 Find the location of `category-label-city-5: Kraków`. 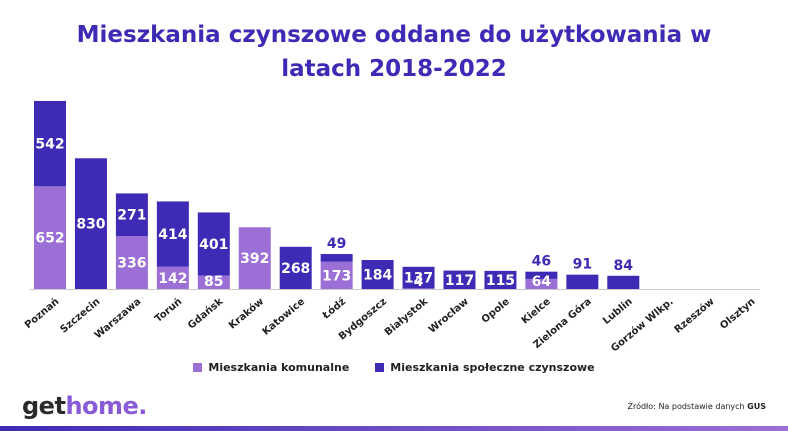

category-label-city-5: Kraków is located at coordinates (246, 313).